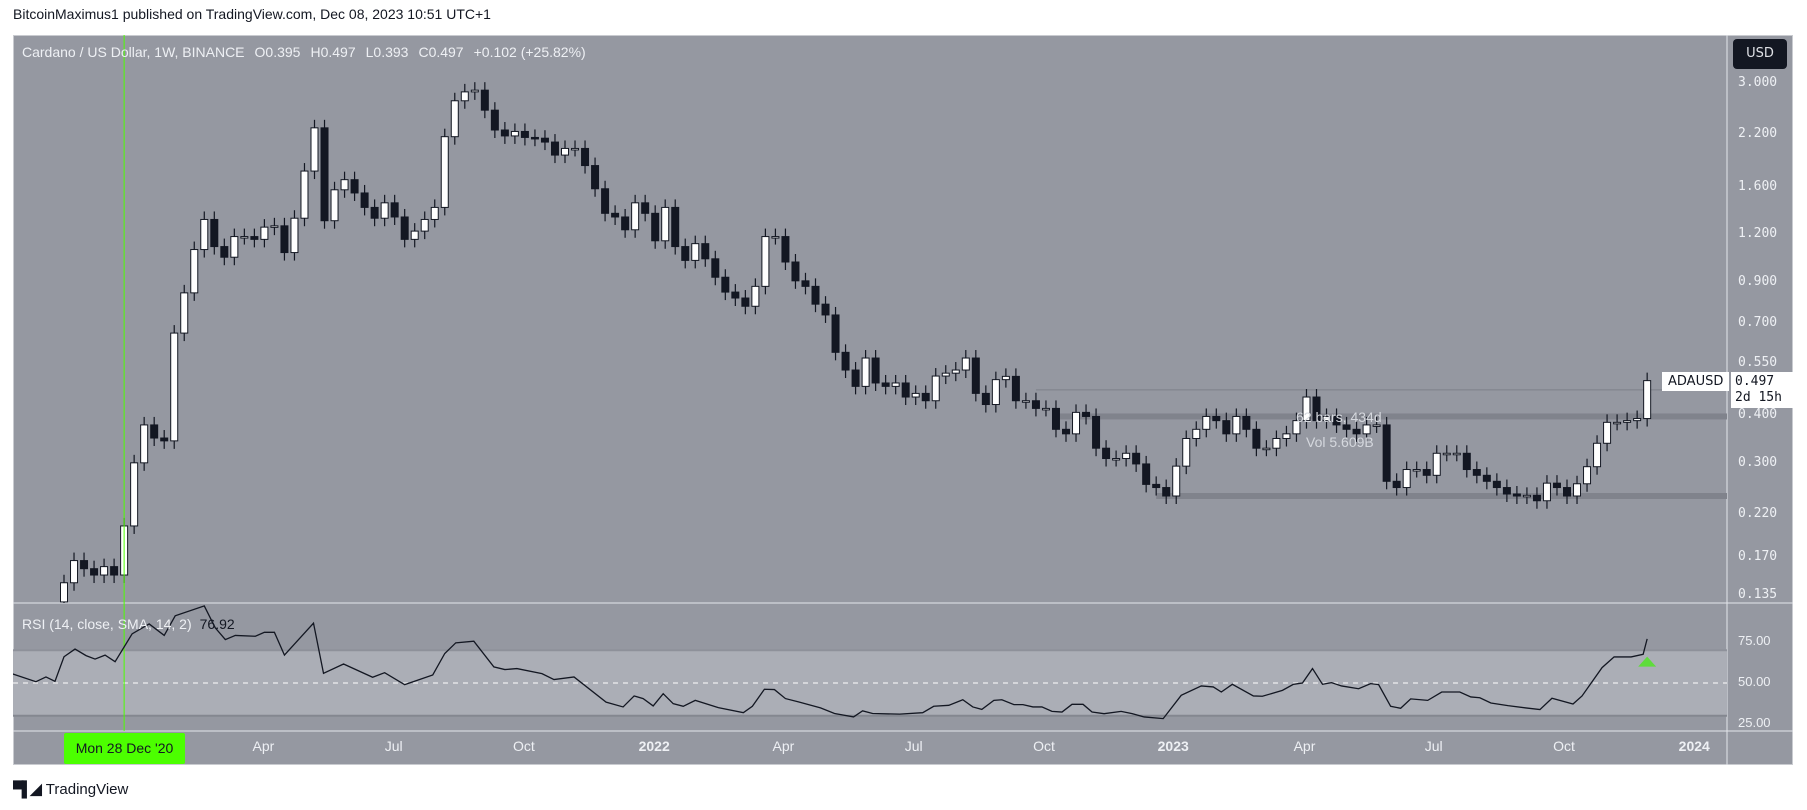 The image size is (1807, 810). What do you see at coordinates (654, 746) in the screenshot?
I see `time-tick: 2022` at bounding box center [654, 746].